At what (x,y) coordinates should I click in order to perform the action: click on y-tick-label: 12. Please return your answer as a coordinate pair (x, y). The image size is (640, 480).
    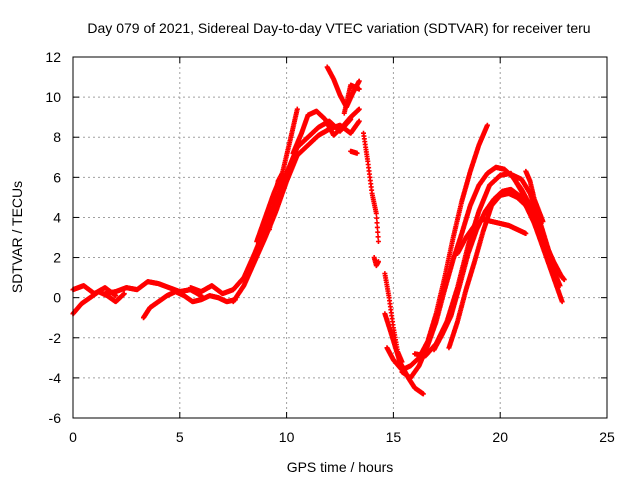
    Looking at the image, I should click on (53, 57).